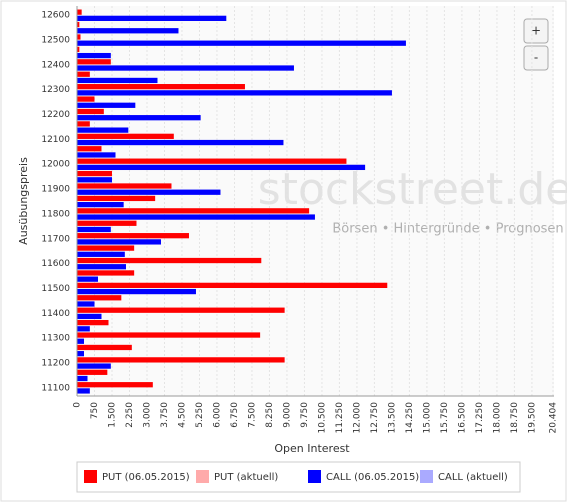 This screenshot has width=567, height=502. I want to click on x-tick-label: 18.000, so click(497, 418).